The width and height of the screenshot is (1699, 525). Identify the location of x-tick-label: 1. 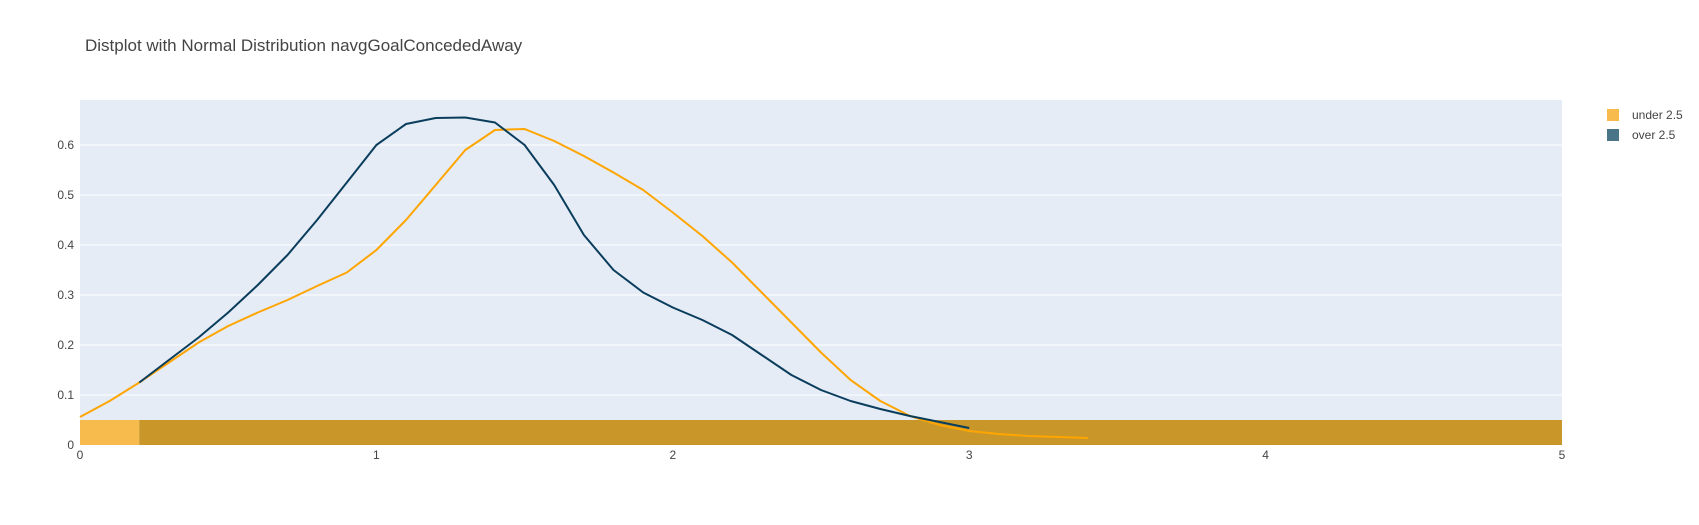
(376, 455).